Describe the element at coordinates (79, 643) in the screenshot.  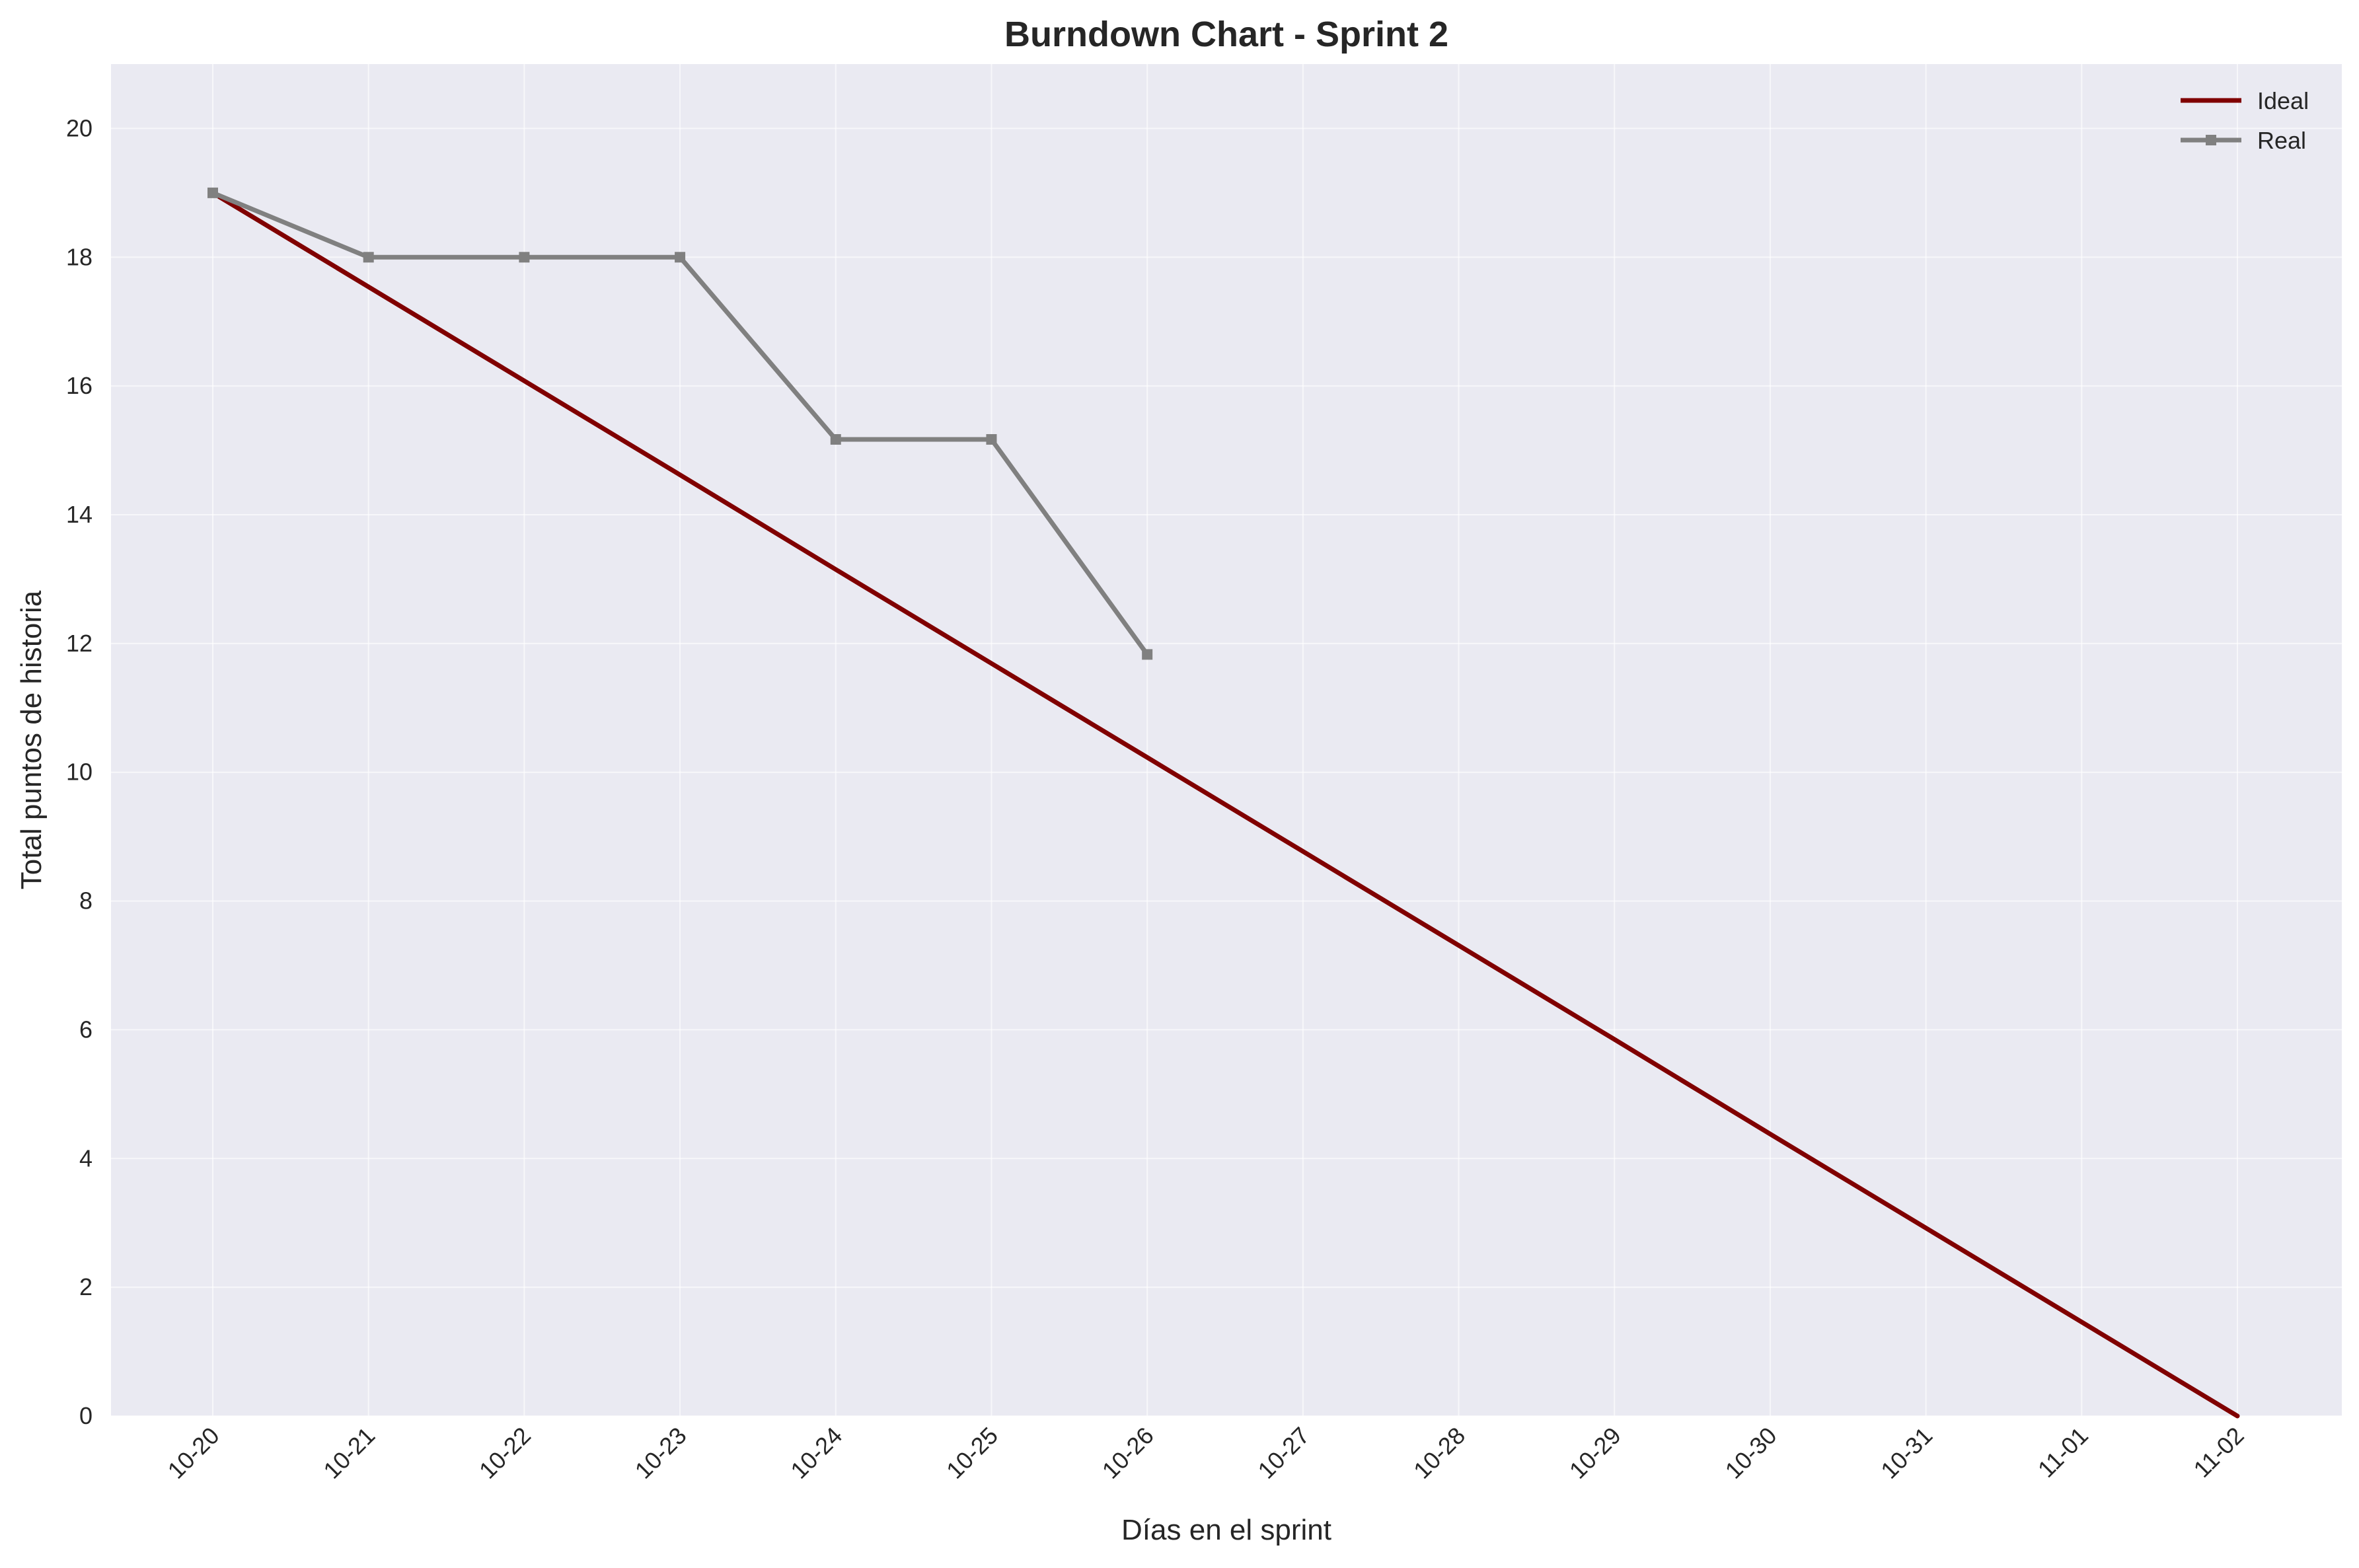
I see `y-tick-label: 12` at that location.